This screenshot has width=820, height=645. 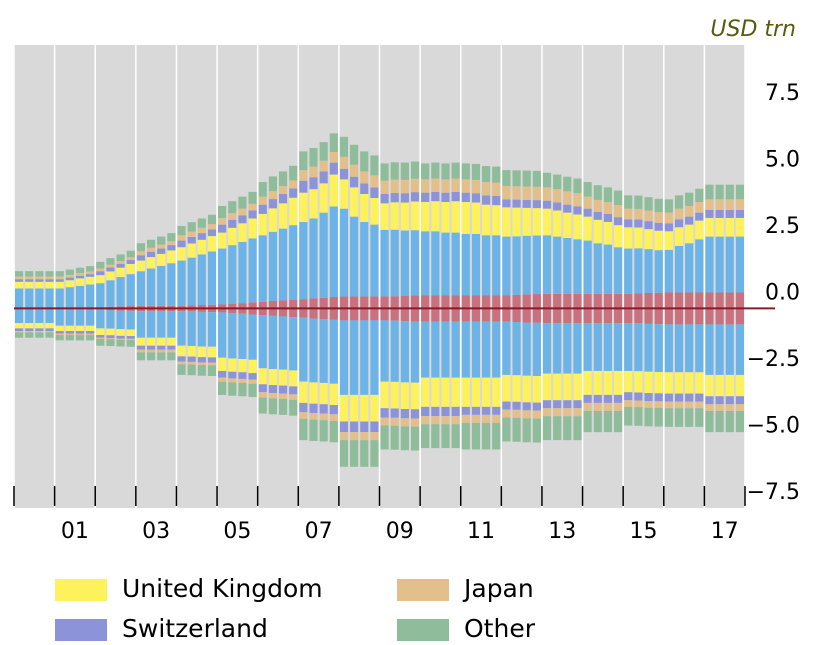 I want to click on x-tick-label: 15, so click(x=643, y=531).